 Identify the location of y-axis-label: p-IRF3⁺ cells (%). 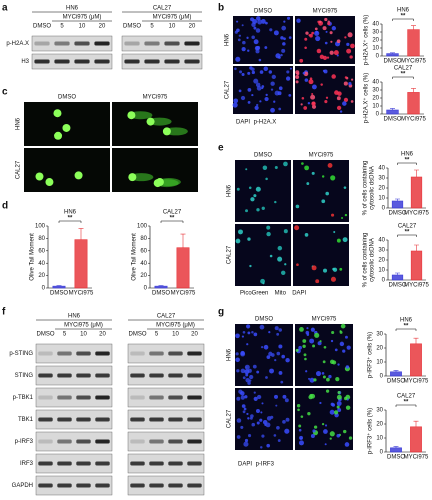
(370, 431).